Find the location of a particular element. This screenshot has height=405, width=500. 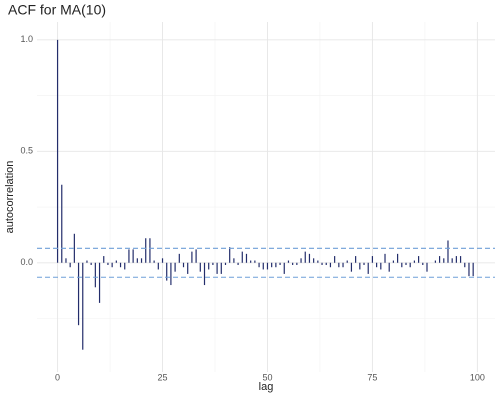

y-axis-label: autocorrelation is located at coordinates (10, 197).